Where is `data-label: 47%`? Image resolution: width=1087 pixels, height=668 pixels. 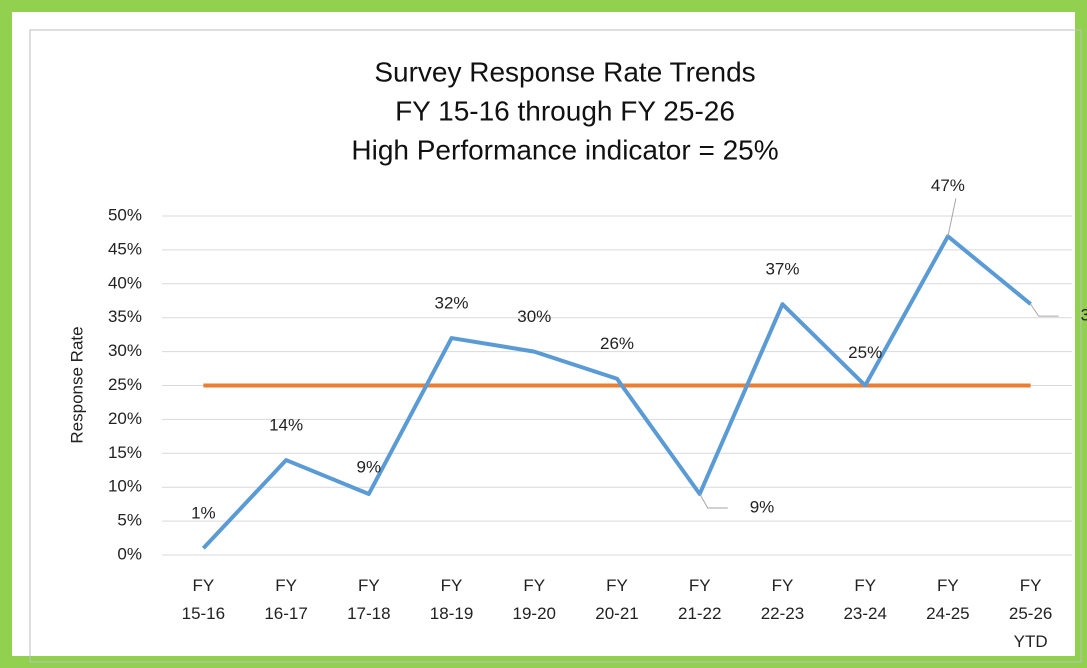
data-label: 47% is located at coordinates (948, 185).